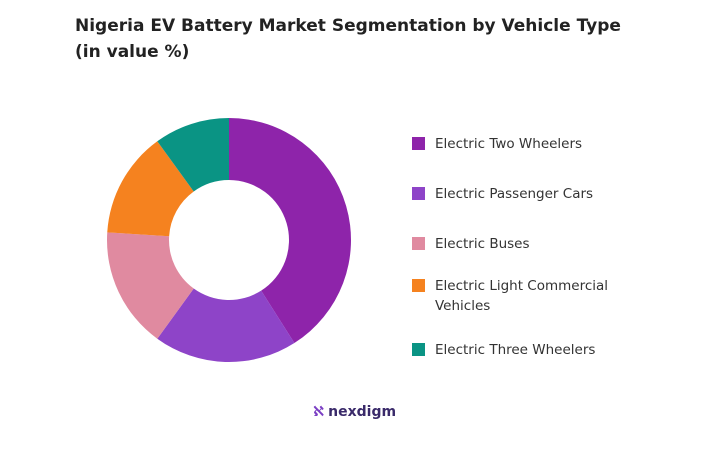 Image resolution: width=707 pixels, height=453 pixels. I want to click on legend-label: Electric Three Wheelers, so click(515, 350).